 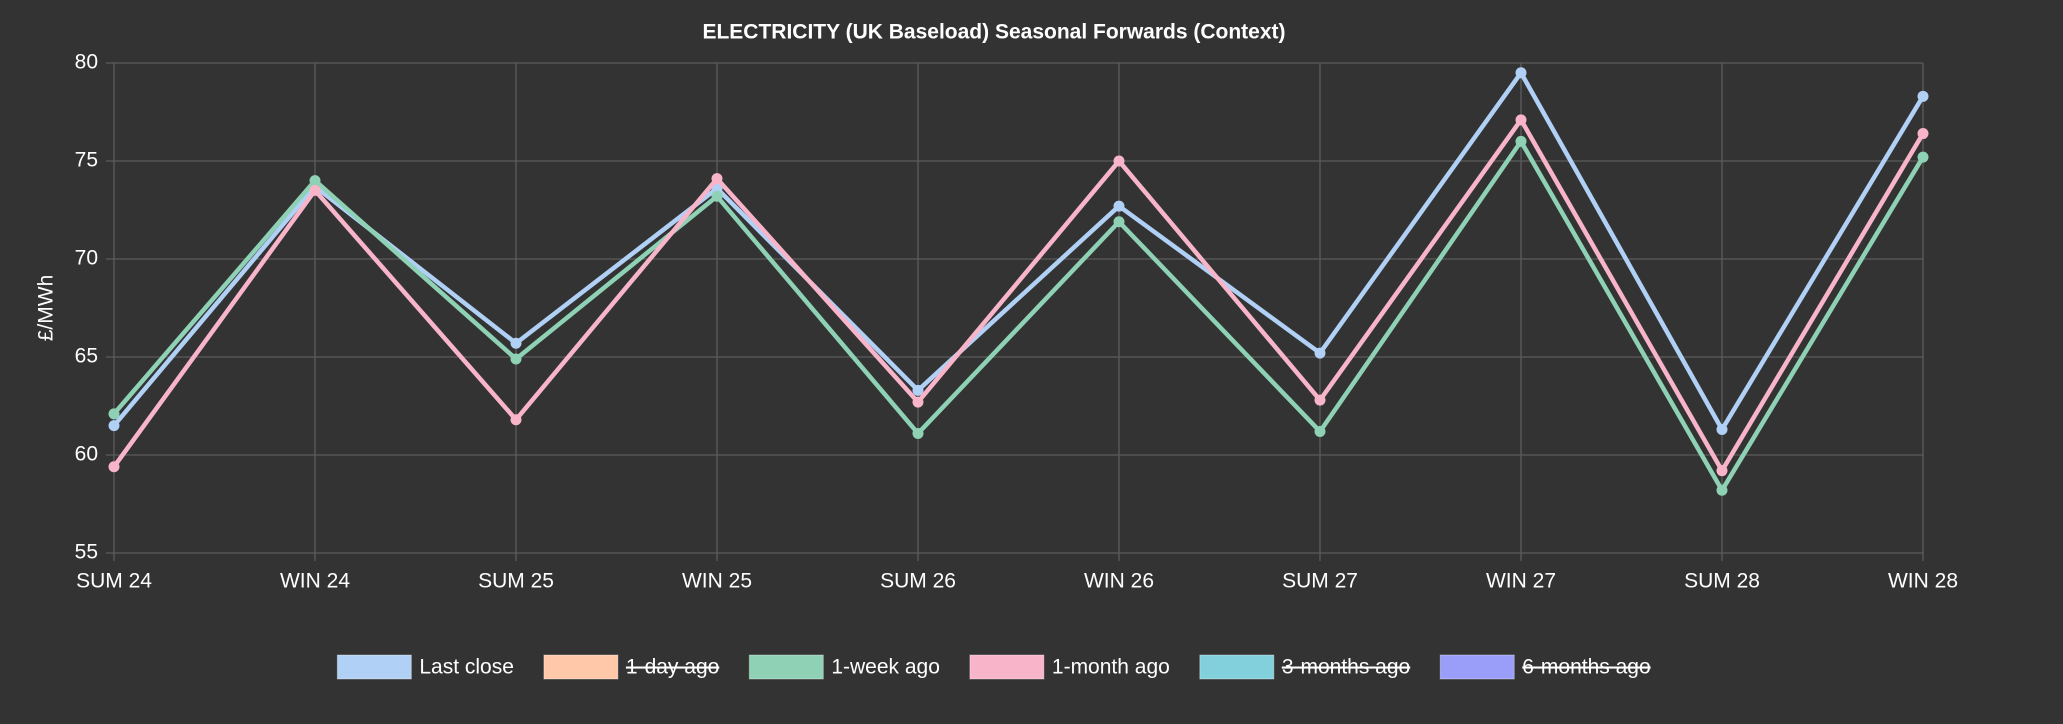 I want to click on legend-label: 1-week ago, so click(x=885, y=667).